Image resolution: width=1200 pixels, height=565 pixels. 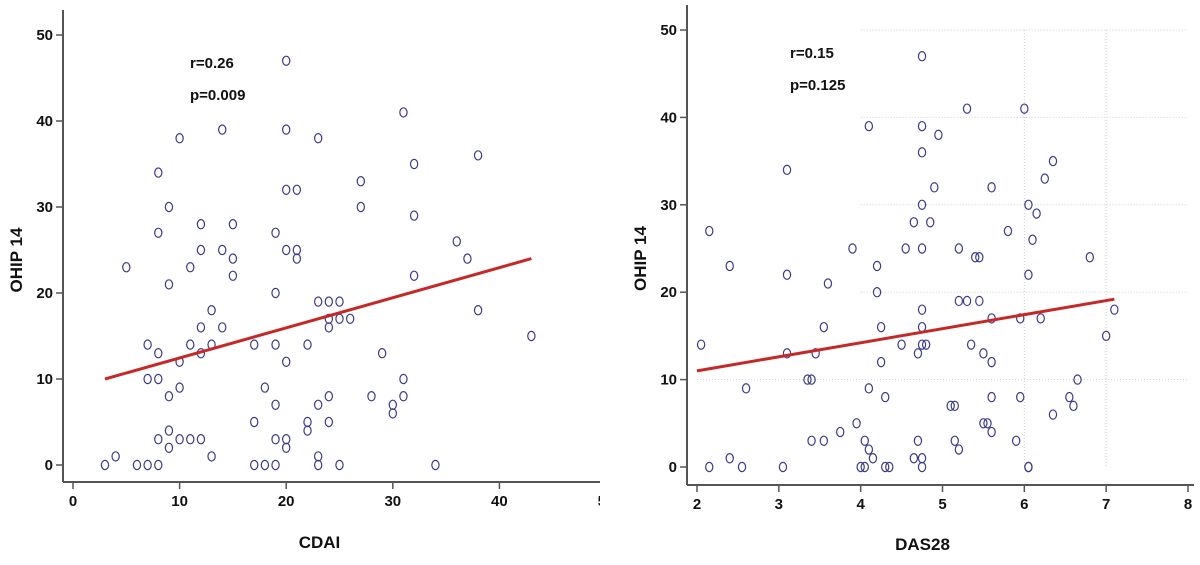 What do you see at coordinates (392, 501) in the screenshot?
I see `x-tick-label: 30` at bounding box center [392, 501].